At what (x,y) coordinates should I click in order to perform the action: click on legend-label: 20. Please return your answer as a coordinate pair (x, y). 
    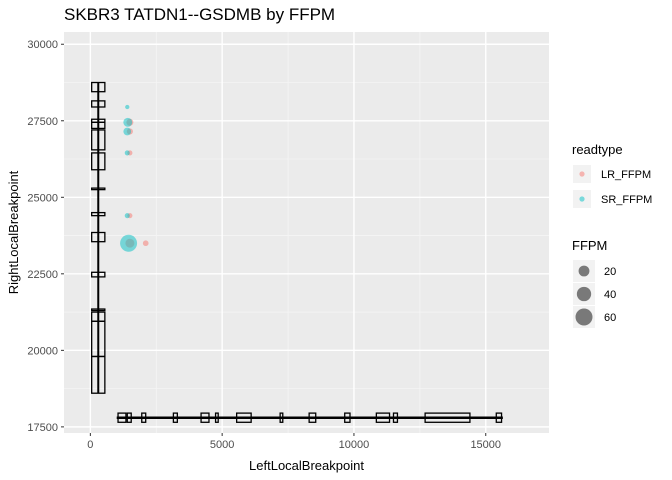
    Looking at the image, I should click on (610, 272).